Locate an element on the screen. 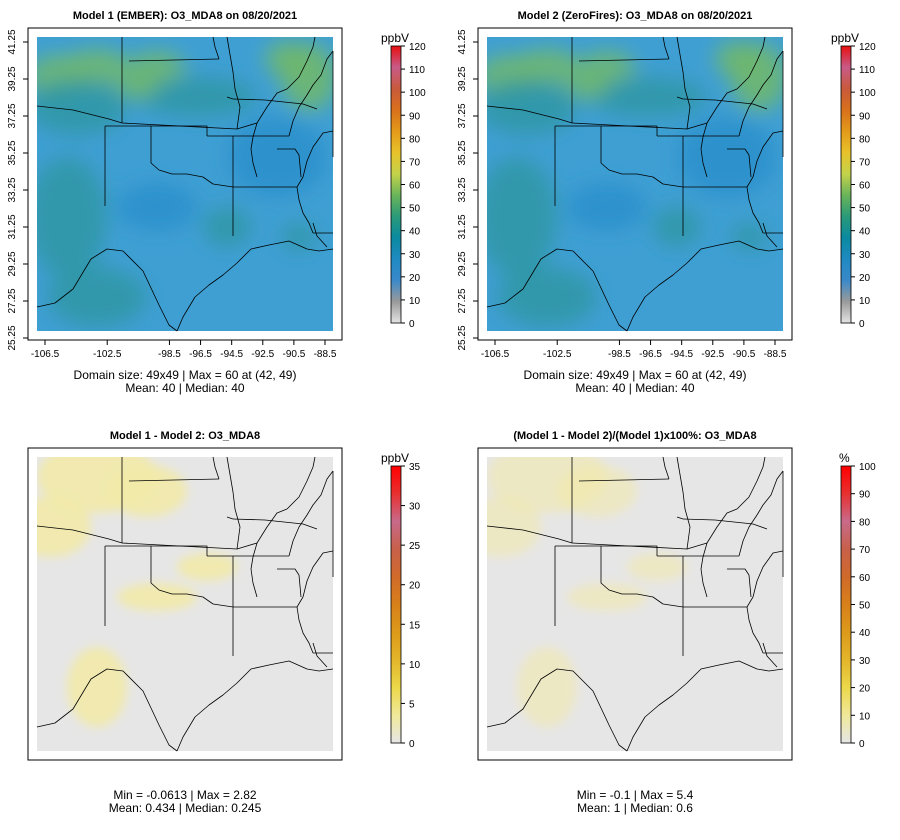 The height and width of the screenshot is (840, 900). y-tick-label: 33.25 is located at coordinates (462, 189).